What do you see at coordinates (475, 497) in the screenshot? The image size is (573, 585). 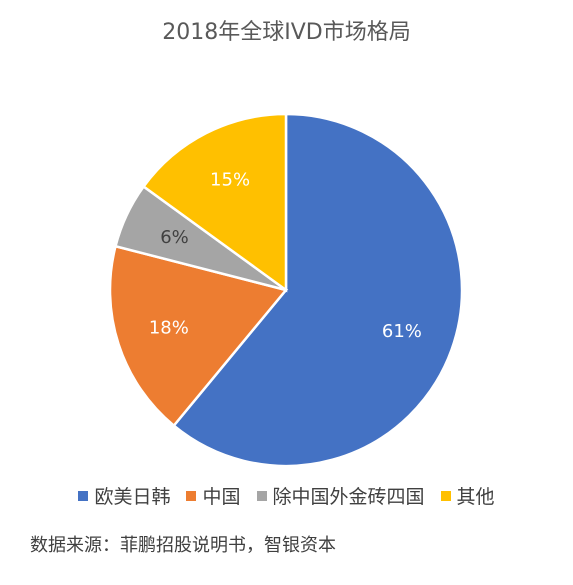 I see `legend-label: 其他` at bounding box center [475, 497].